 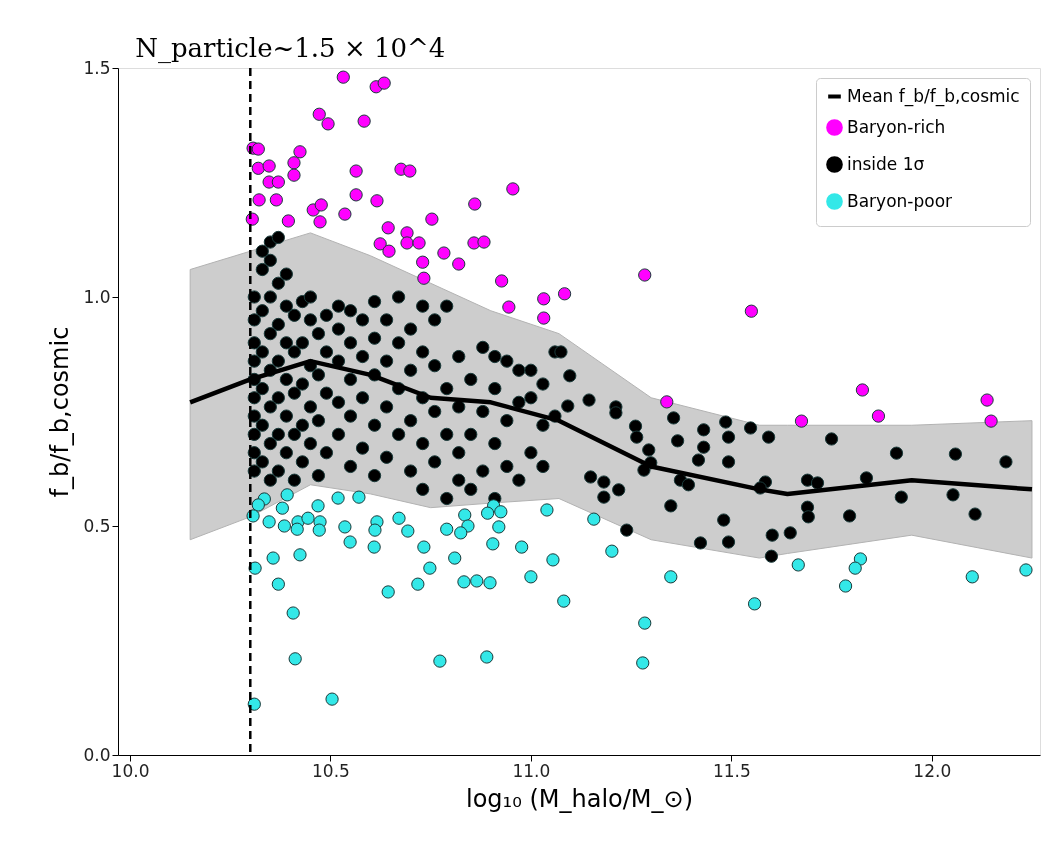 I want to click on y-axis-title: f_b/f_b,cosmic, so click(x=60, y=412).